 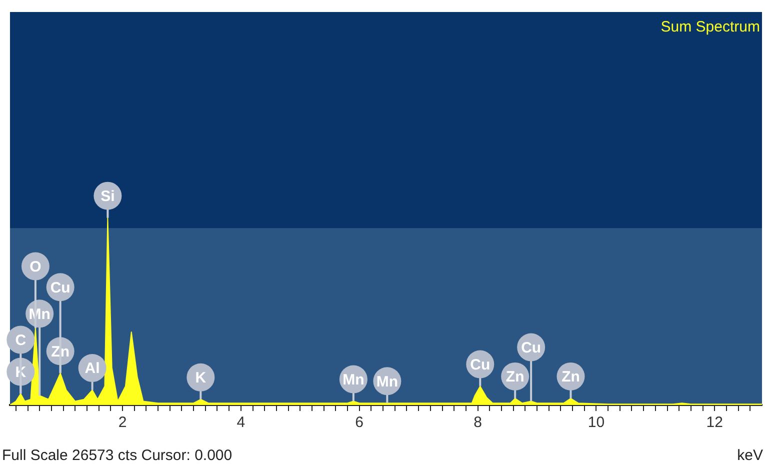 What do you see at coordinates (750, 455) in the screenshot?
I see `x-axis-title: keV` at bounding box center [750, 455].